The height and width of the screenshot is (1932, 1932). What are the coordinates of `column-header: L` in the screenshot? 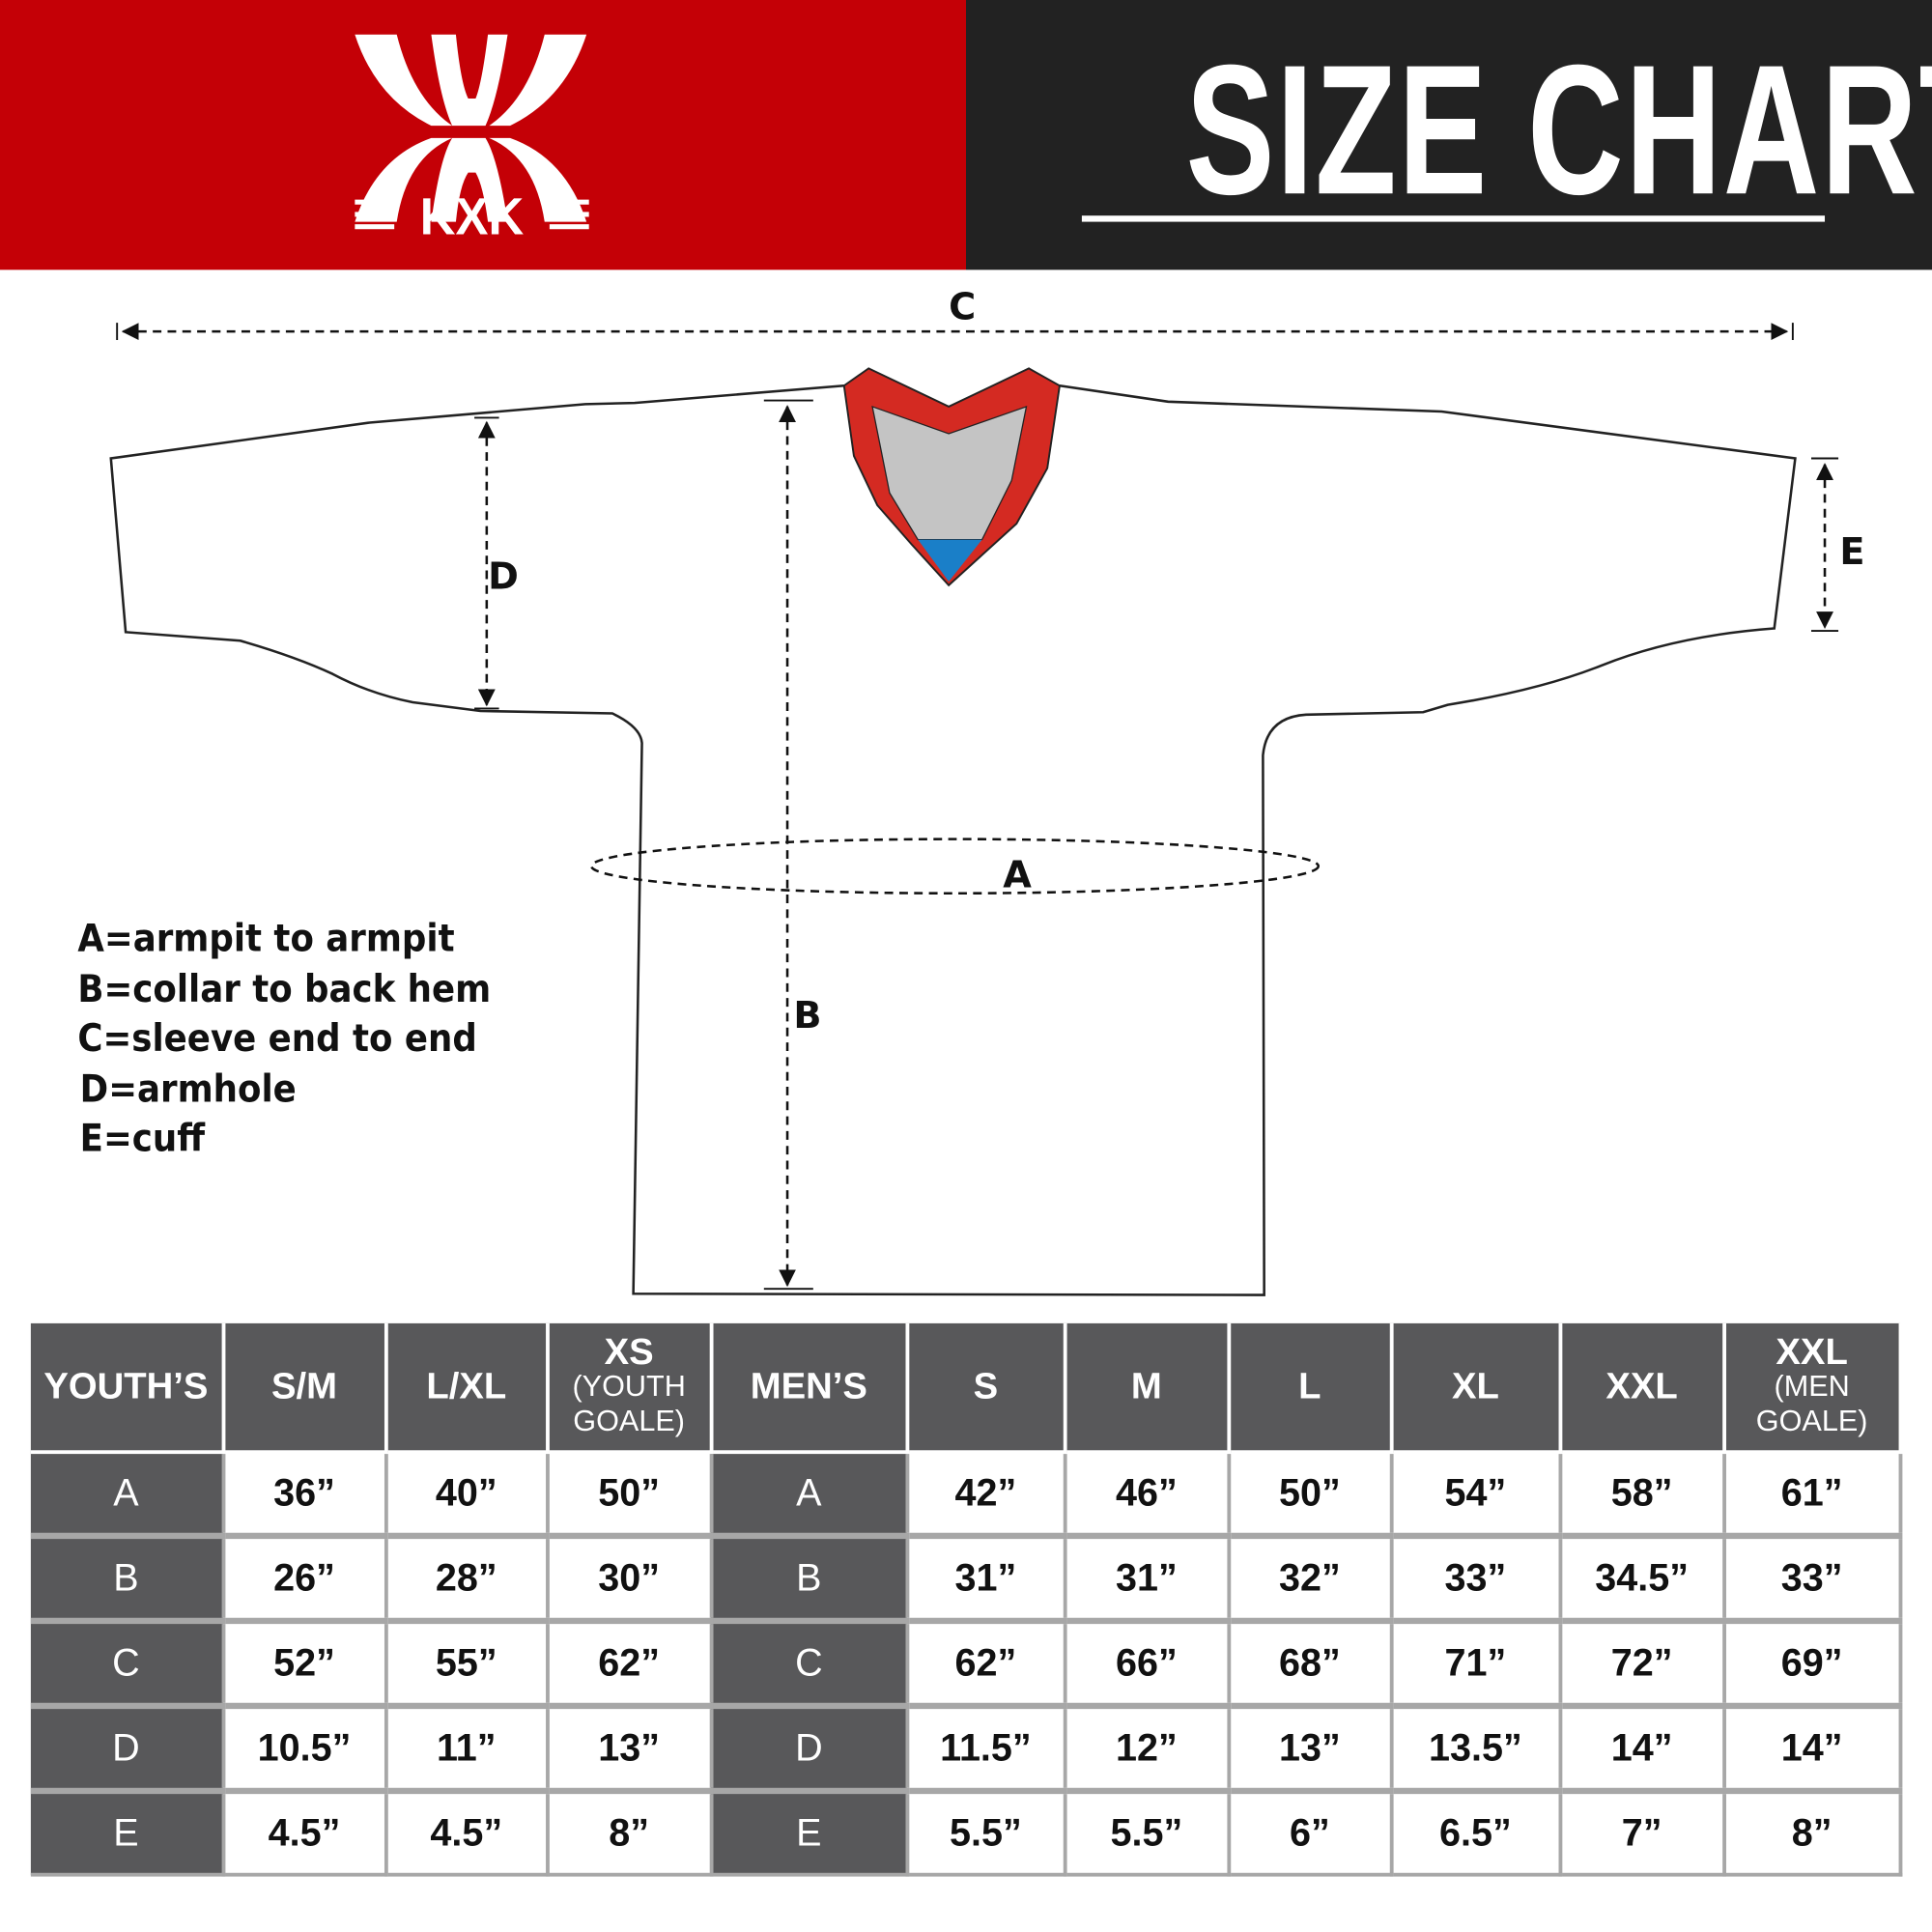 It's located at (1310, 1388).